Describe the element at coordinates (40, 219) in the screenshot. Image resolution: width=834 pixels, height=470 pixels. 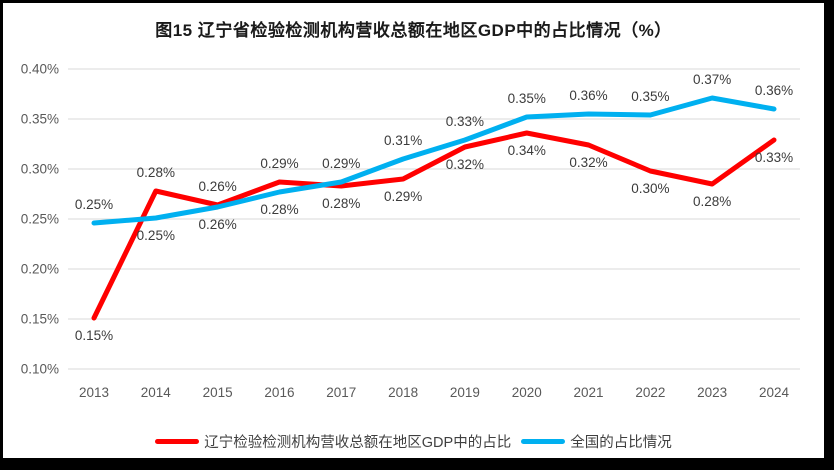
I see `y-tick-label: 0.25%` at that location.